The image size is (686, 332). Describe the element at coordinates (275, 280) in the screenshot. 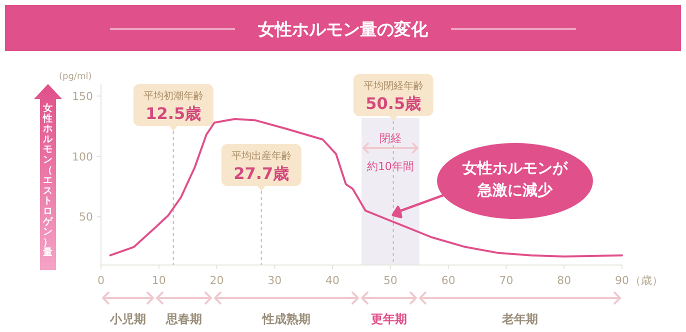

I see `x-tick-label: 30` at that location.